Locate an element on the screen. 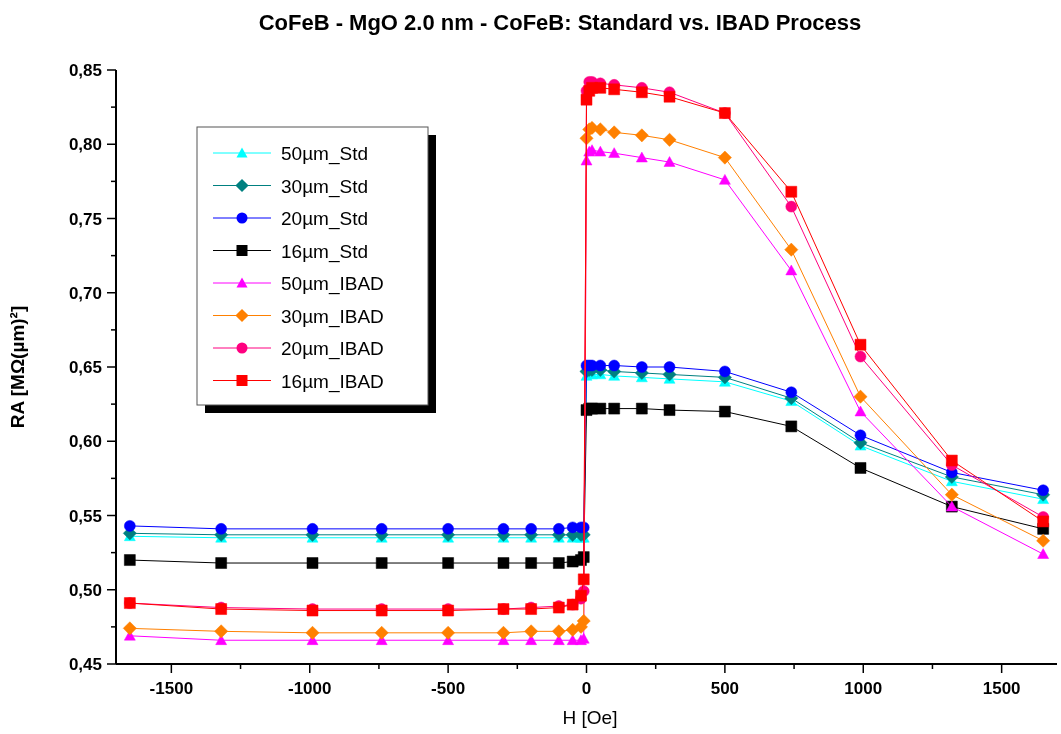 The height and width of the screenshot is (734, 1061). legend-label: 20µm_IBAD is located at coordinates (332, 349).